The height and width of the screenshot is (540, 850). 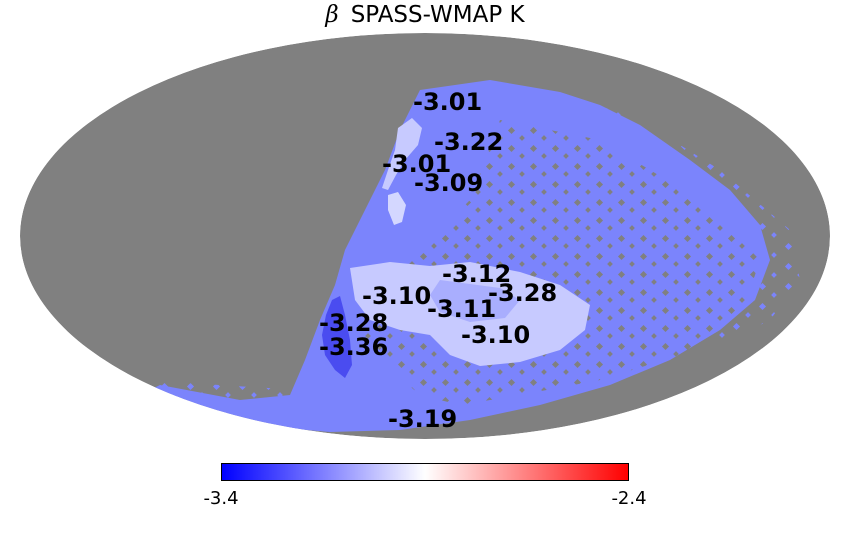 I want to click on colorbar-max-label: -2.4, so click(x=629, y=498).